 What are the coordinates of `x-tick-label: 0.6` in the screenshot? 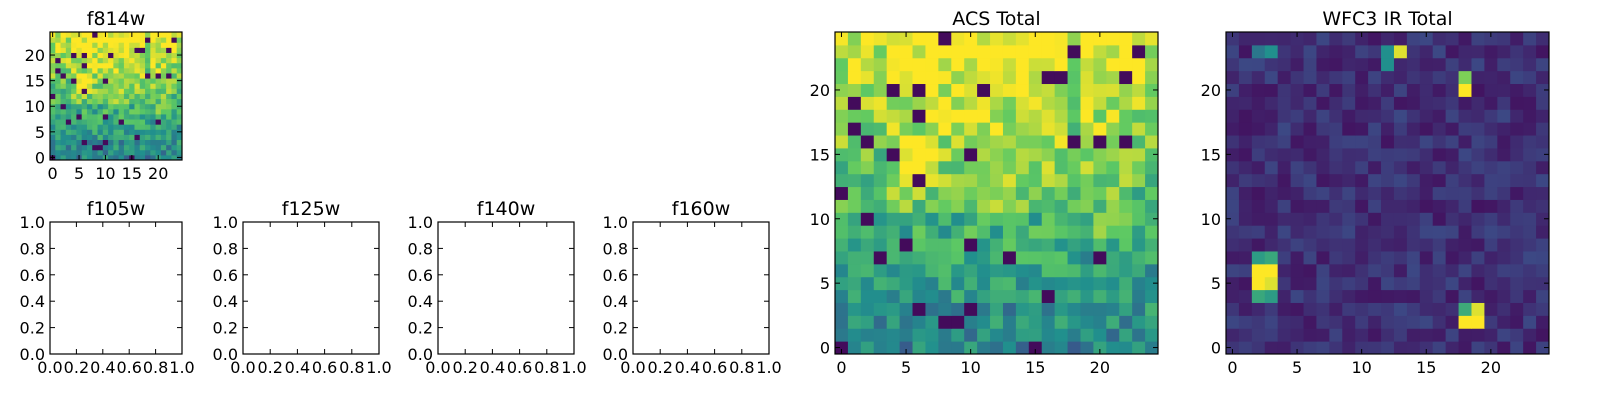 It's located at (324, 367).